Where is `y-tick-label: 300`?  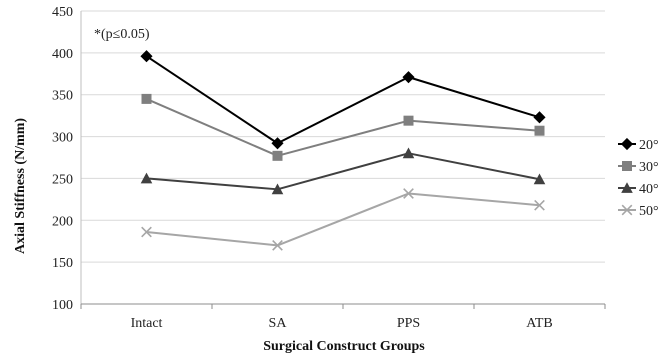 y-tick-label: 300 is located at coordinates (62, 138).